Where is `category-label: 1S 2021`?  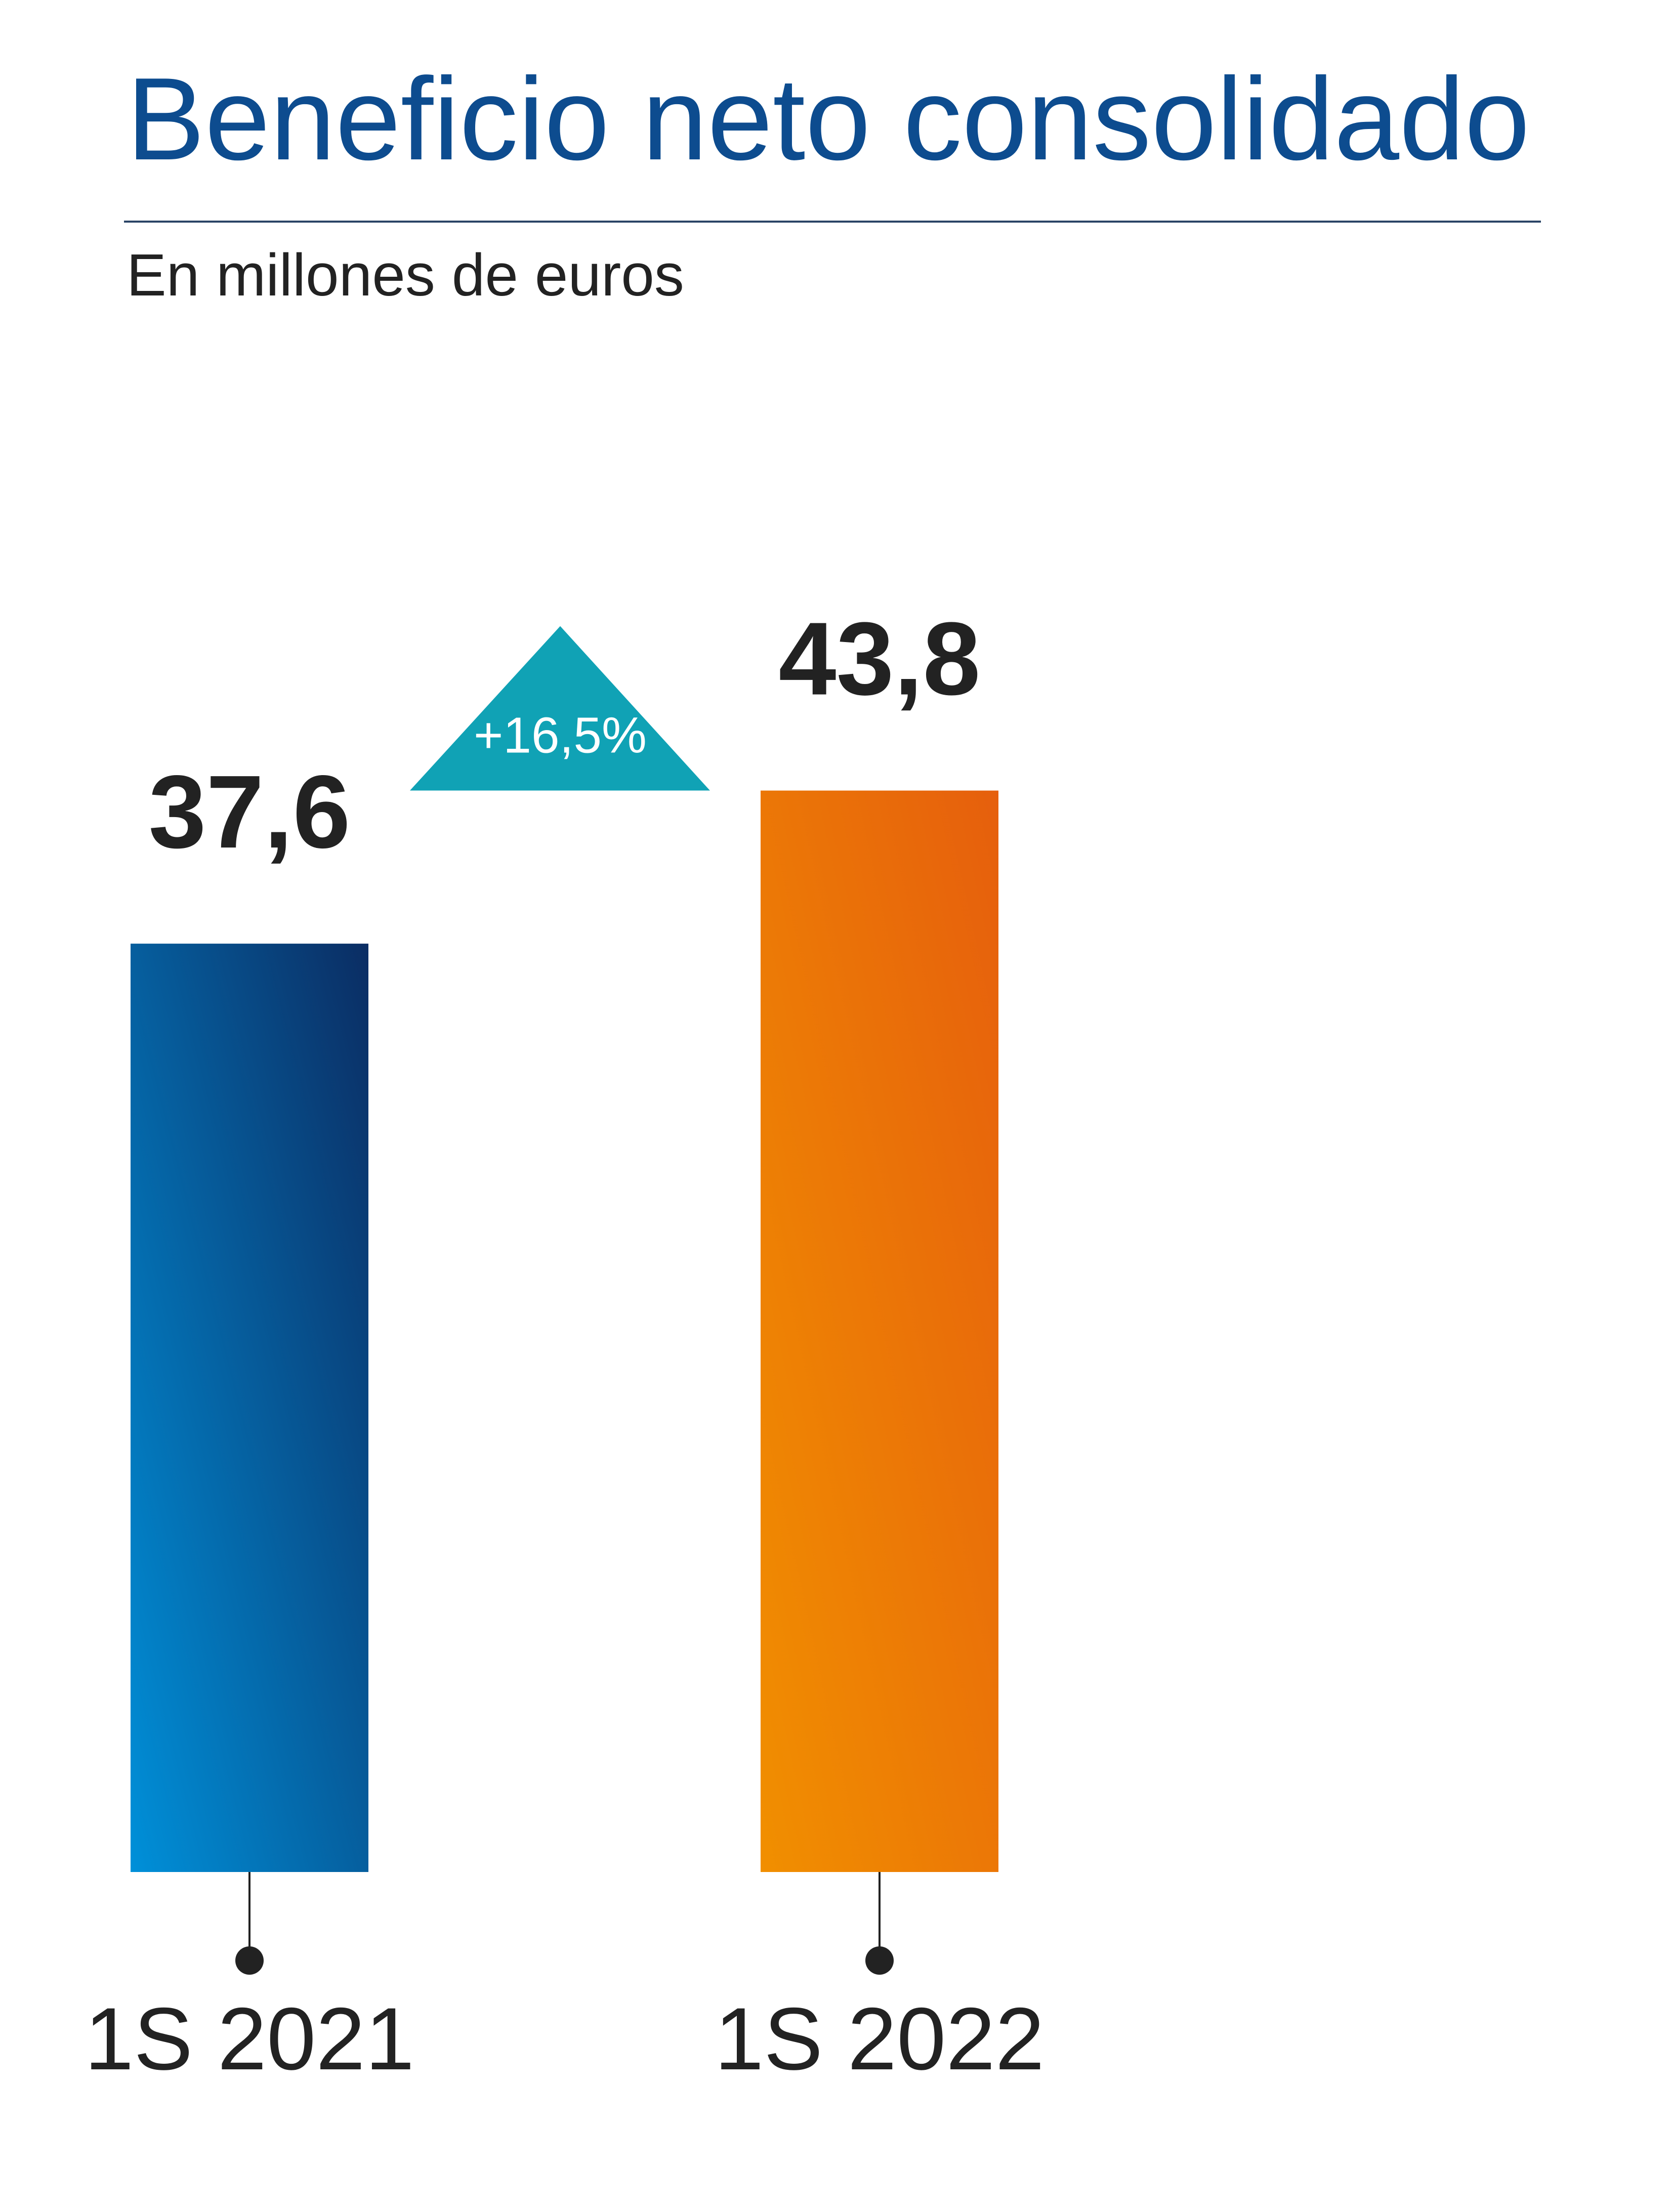 category-label: 1S 2021 is located at coordinates (249, 2039).